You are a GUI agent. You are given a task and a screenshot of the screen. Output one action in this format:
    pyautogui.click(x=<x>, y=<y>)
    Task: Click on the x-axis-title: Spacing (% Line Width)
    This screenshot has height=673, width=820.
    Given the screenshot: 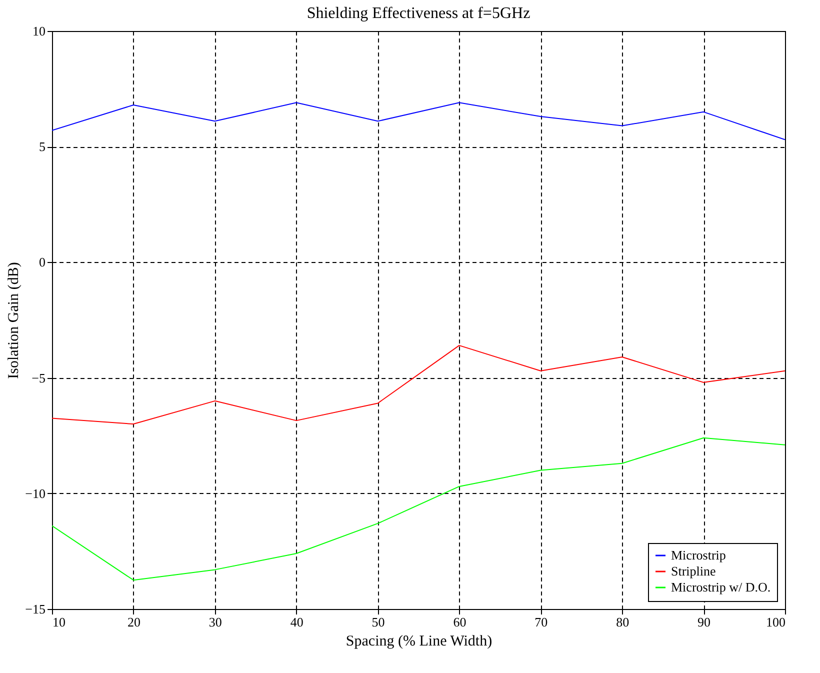 What is the action you would take?
    pyautogui.click(x=419, y=642)
    